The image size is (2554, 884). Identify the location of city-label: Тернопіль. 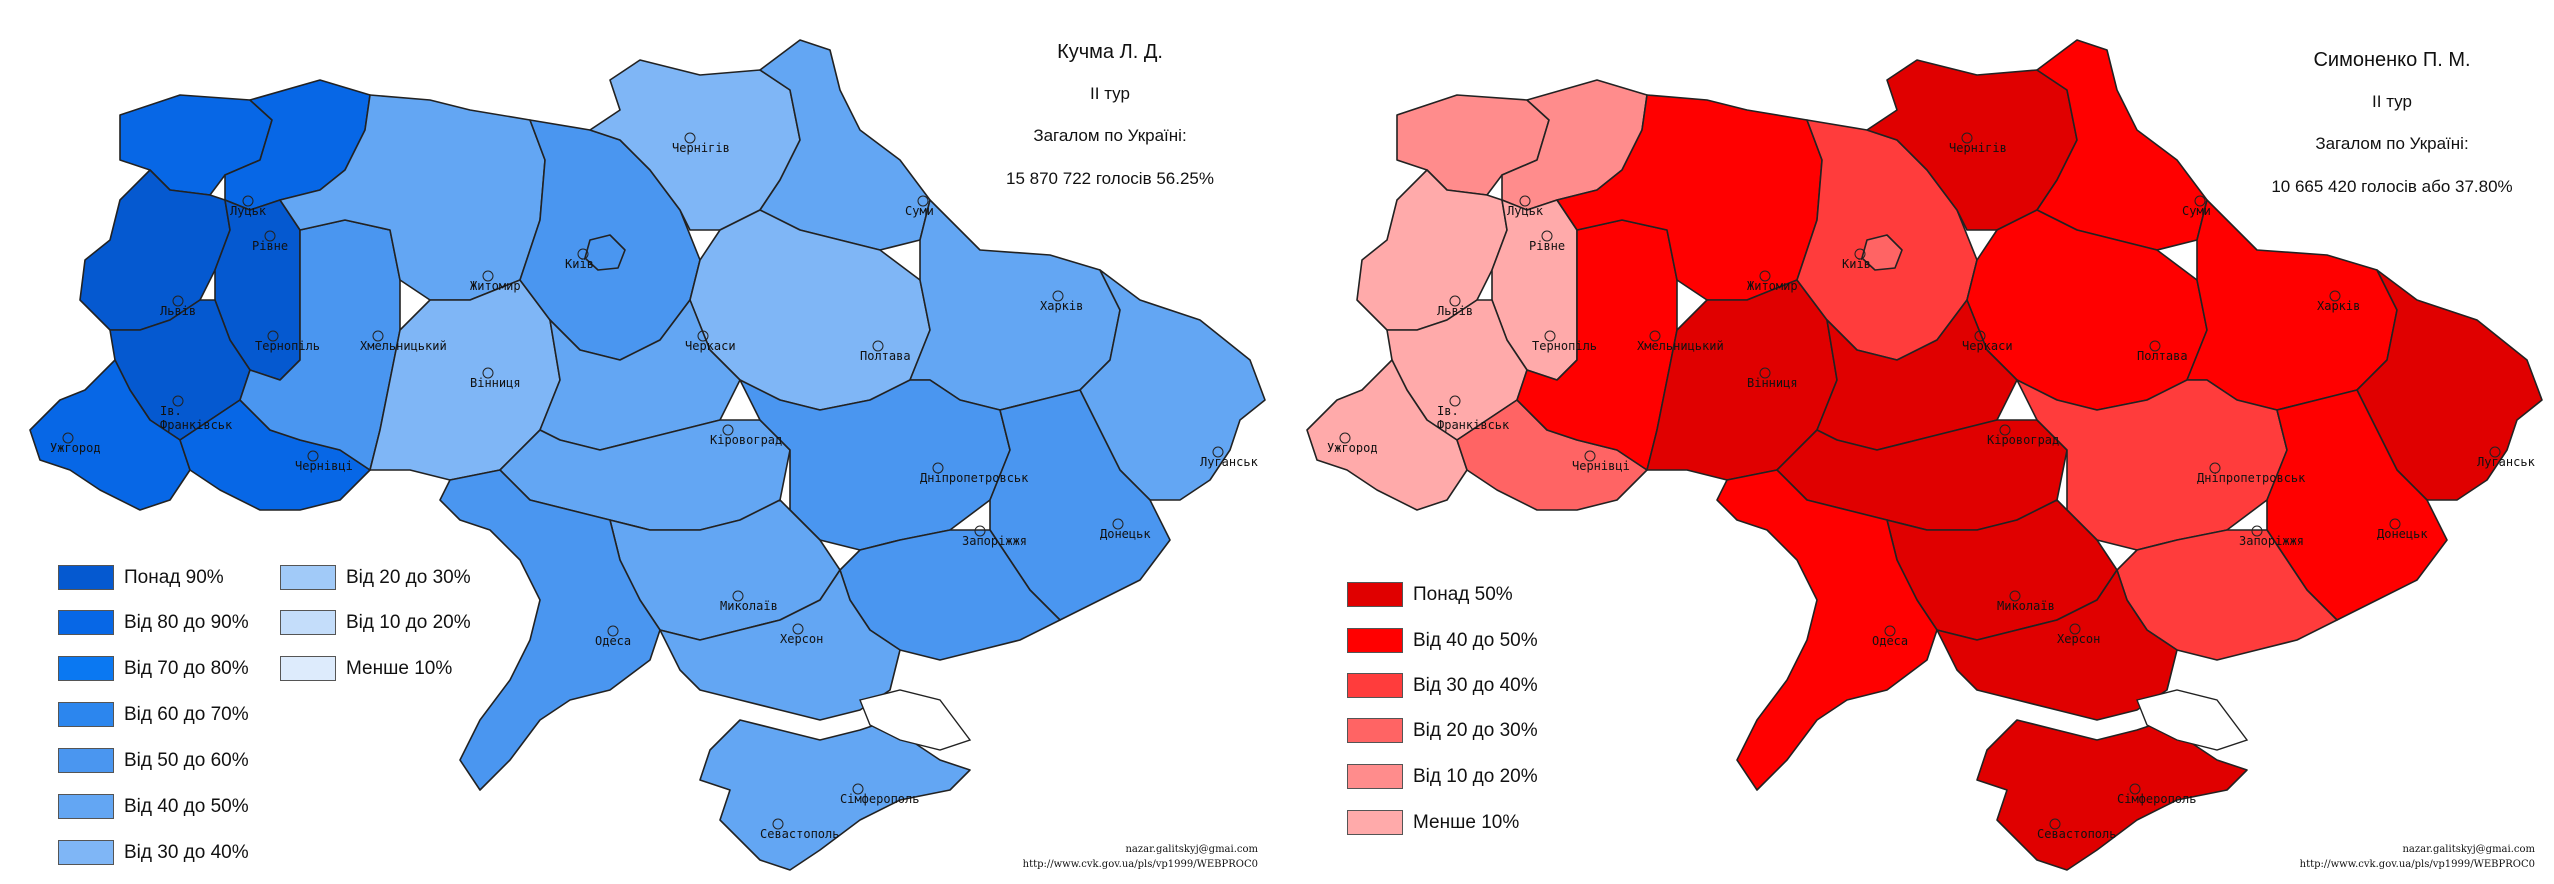
(287, 346).